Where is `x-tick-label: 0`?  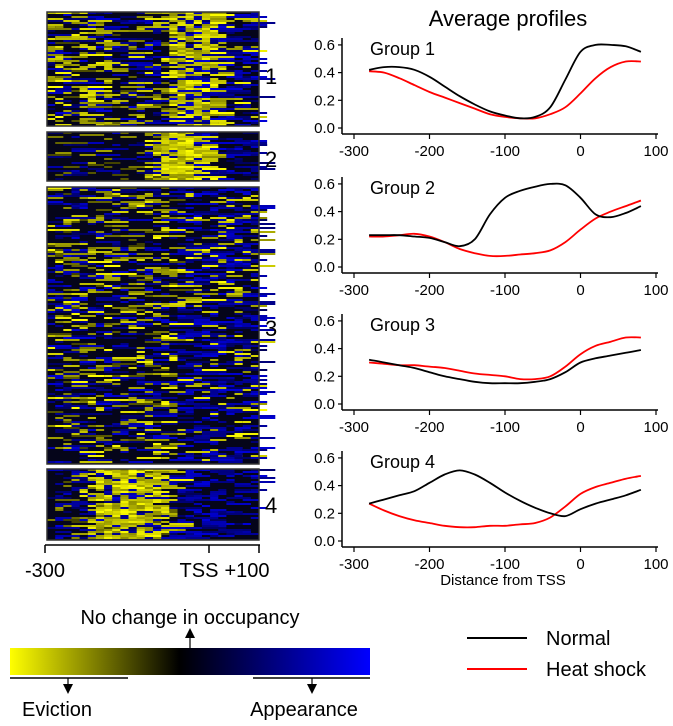
x-tick-label: 0 is located at coordinates (580, 564).